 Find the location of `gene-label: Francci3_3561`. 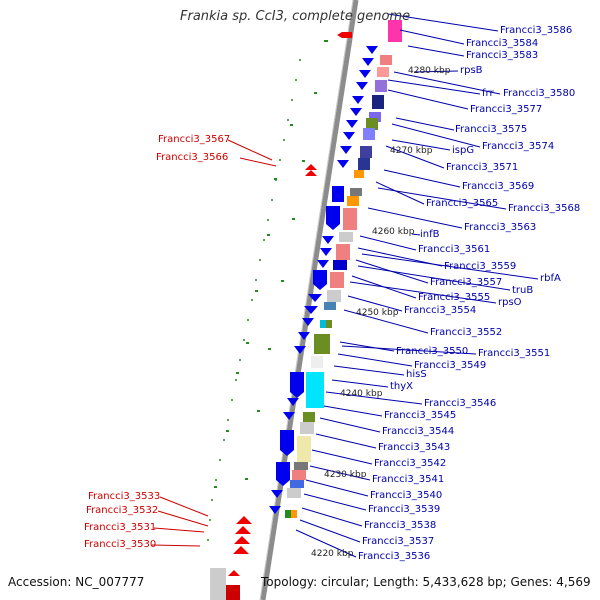

gene-label: Francci3_3561 is located at coordinates (454, 249).